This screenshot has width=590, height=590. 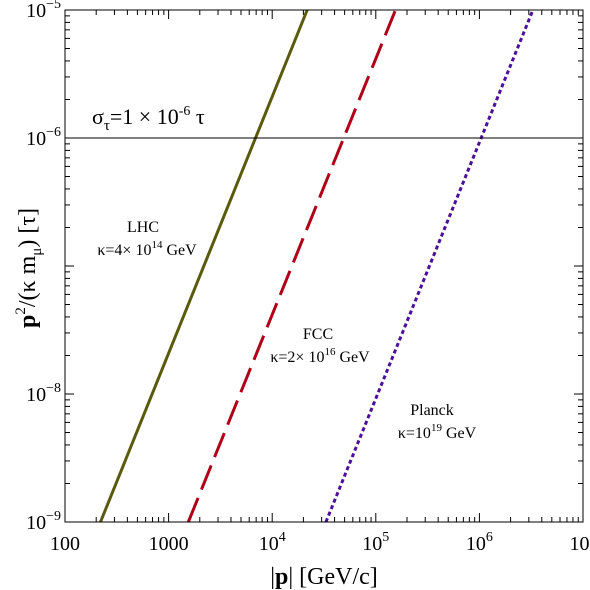 I want to click on planck-name-label: Planck, so click(x=432, y=410).